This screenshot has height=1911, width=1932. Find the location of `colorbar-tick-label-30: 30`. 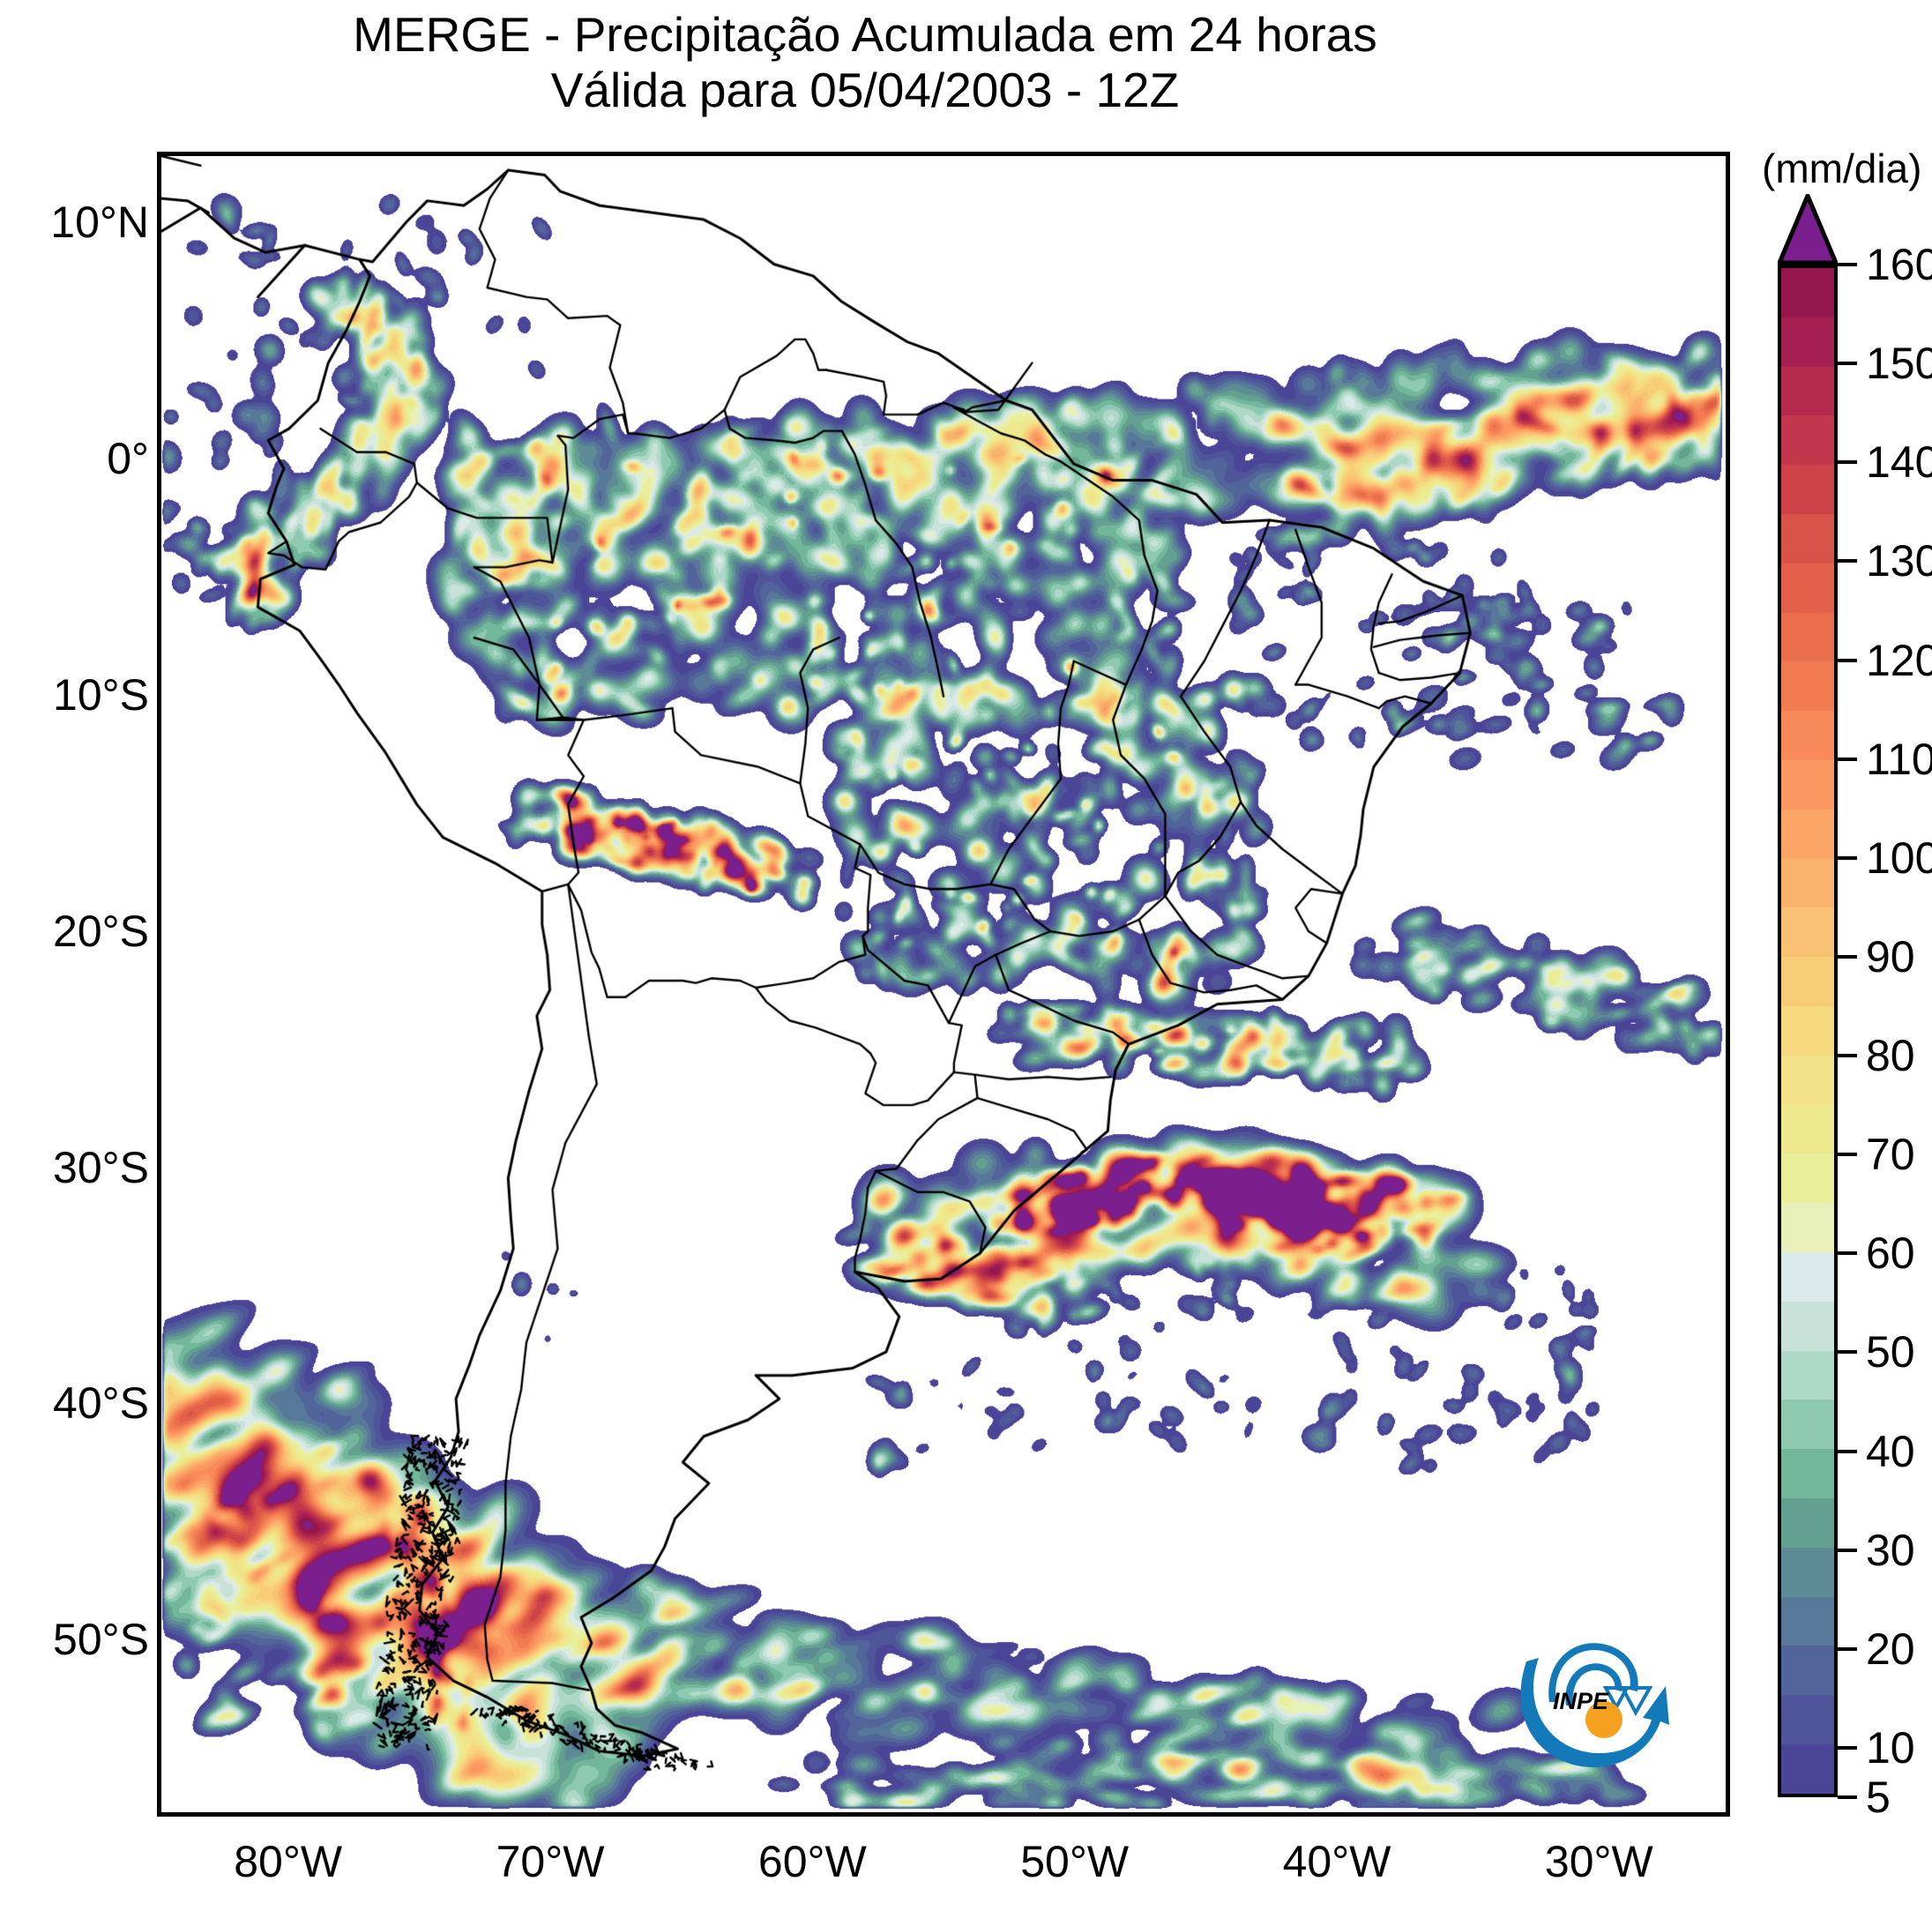

colorbar-tick-label-30: 30 is located at coordinates (1890, 1550).